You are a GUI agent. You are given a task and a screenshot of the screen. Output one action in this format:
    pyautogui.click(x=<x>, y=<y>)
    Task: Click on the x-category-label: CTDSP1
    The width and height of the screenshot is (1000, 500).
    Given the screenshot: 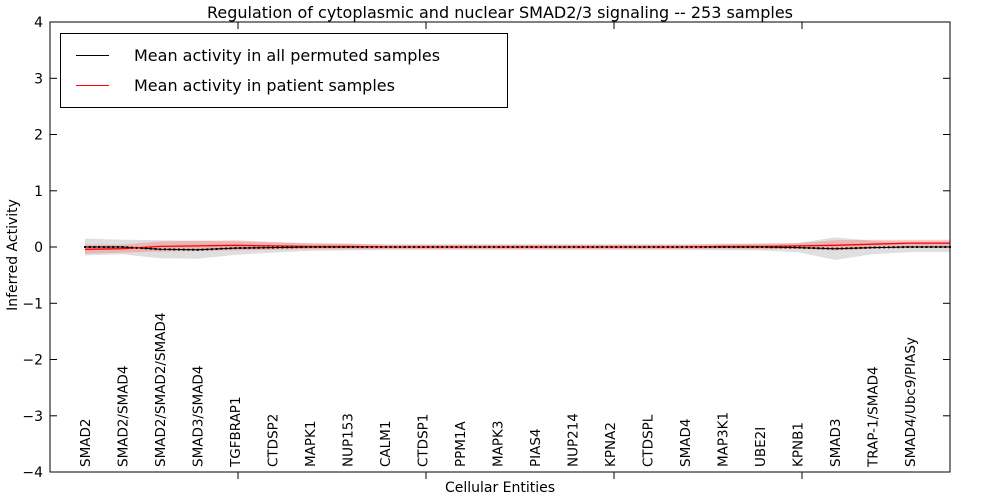 What is the action you would take?
    pyautogui.click(x=424, y=440)
    